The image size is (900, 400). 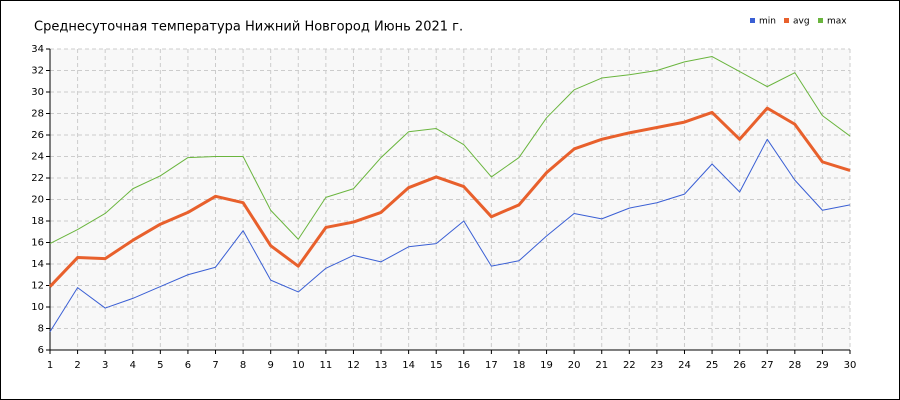 What do you see at coordinates (794, 365) in the screenshot?
I see `x-tick-label: 28` at bounding box center [794, 365].